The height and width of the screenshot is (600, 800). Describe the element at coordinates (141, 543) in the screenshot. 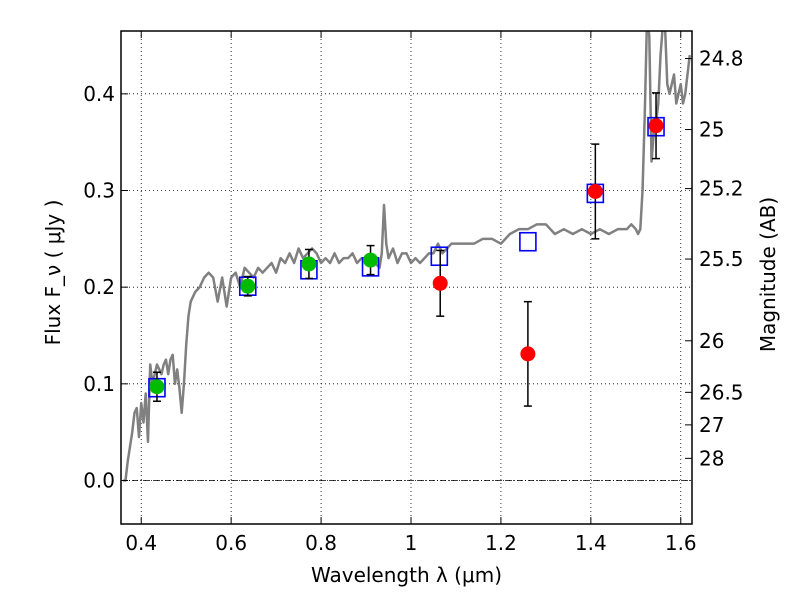

I see `x-tick-label: 0.4` at that location.